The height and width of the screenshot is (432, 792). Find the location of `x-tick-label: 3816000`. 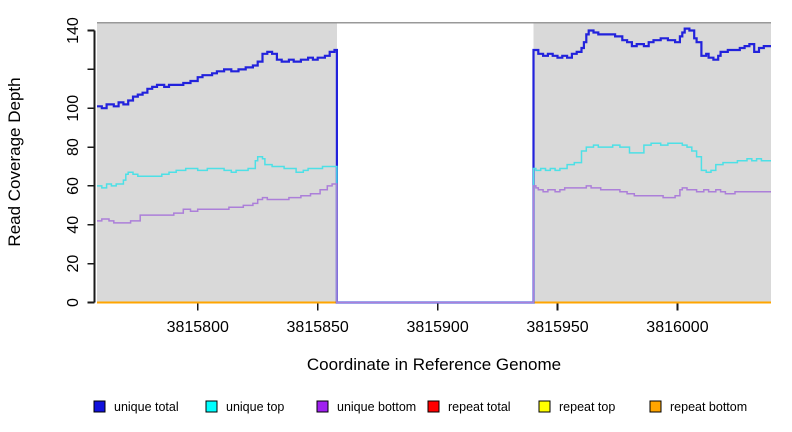

x-tick-label: 3816000 is located at coordinates (677, 327).